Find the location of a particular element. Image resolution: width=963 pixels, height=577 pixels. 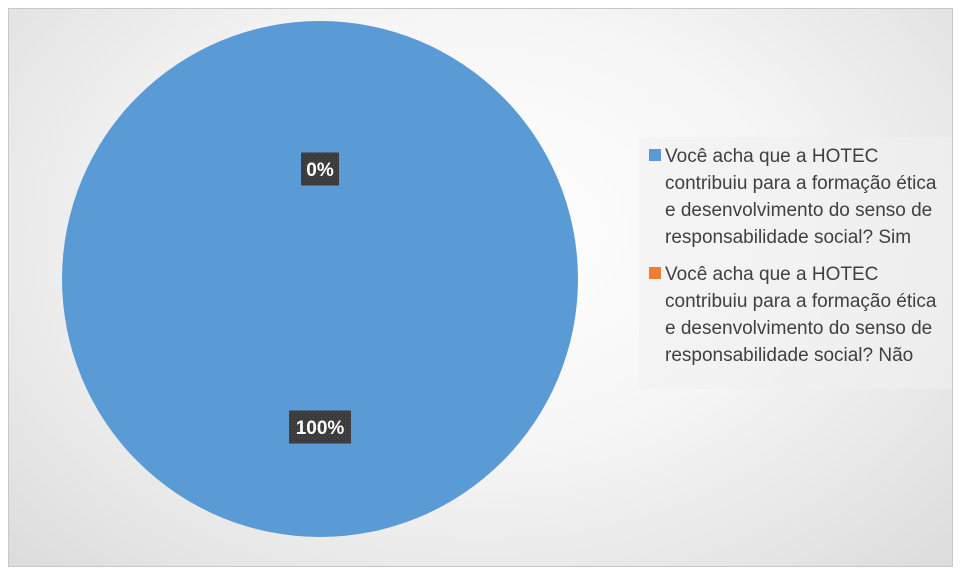

data-labels: 100% 0% is located at coordinates (320, 298).